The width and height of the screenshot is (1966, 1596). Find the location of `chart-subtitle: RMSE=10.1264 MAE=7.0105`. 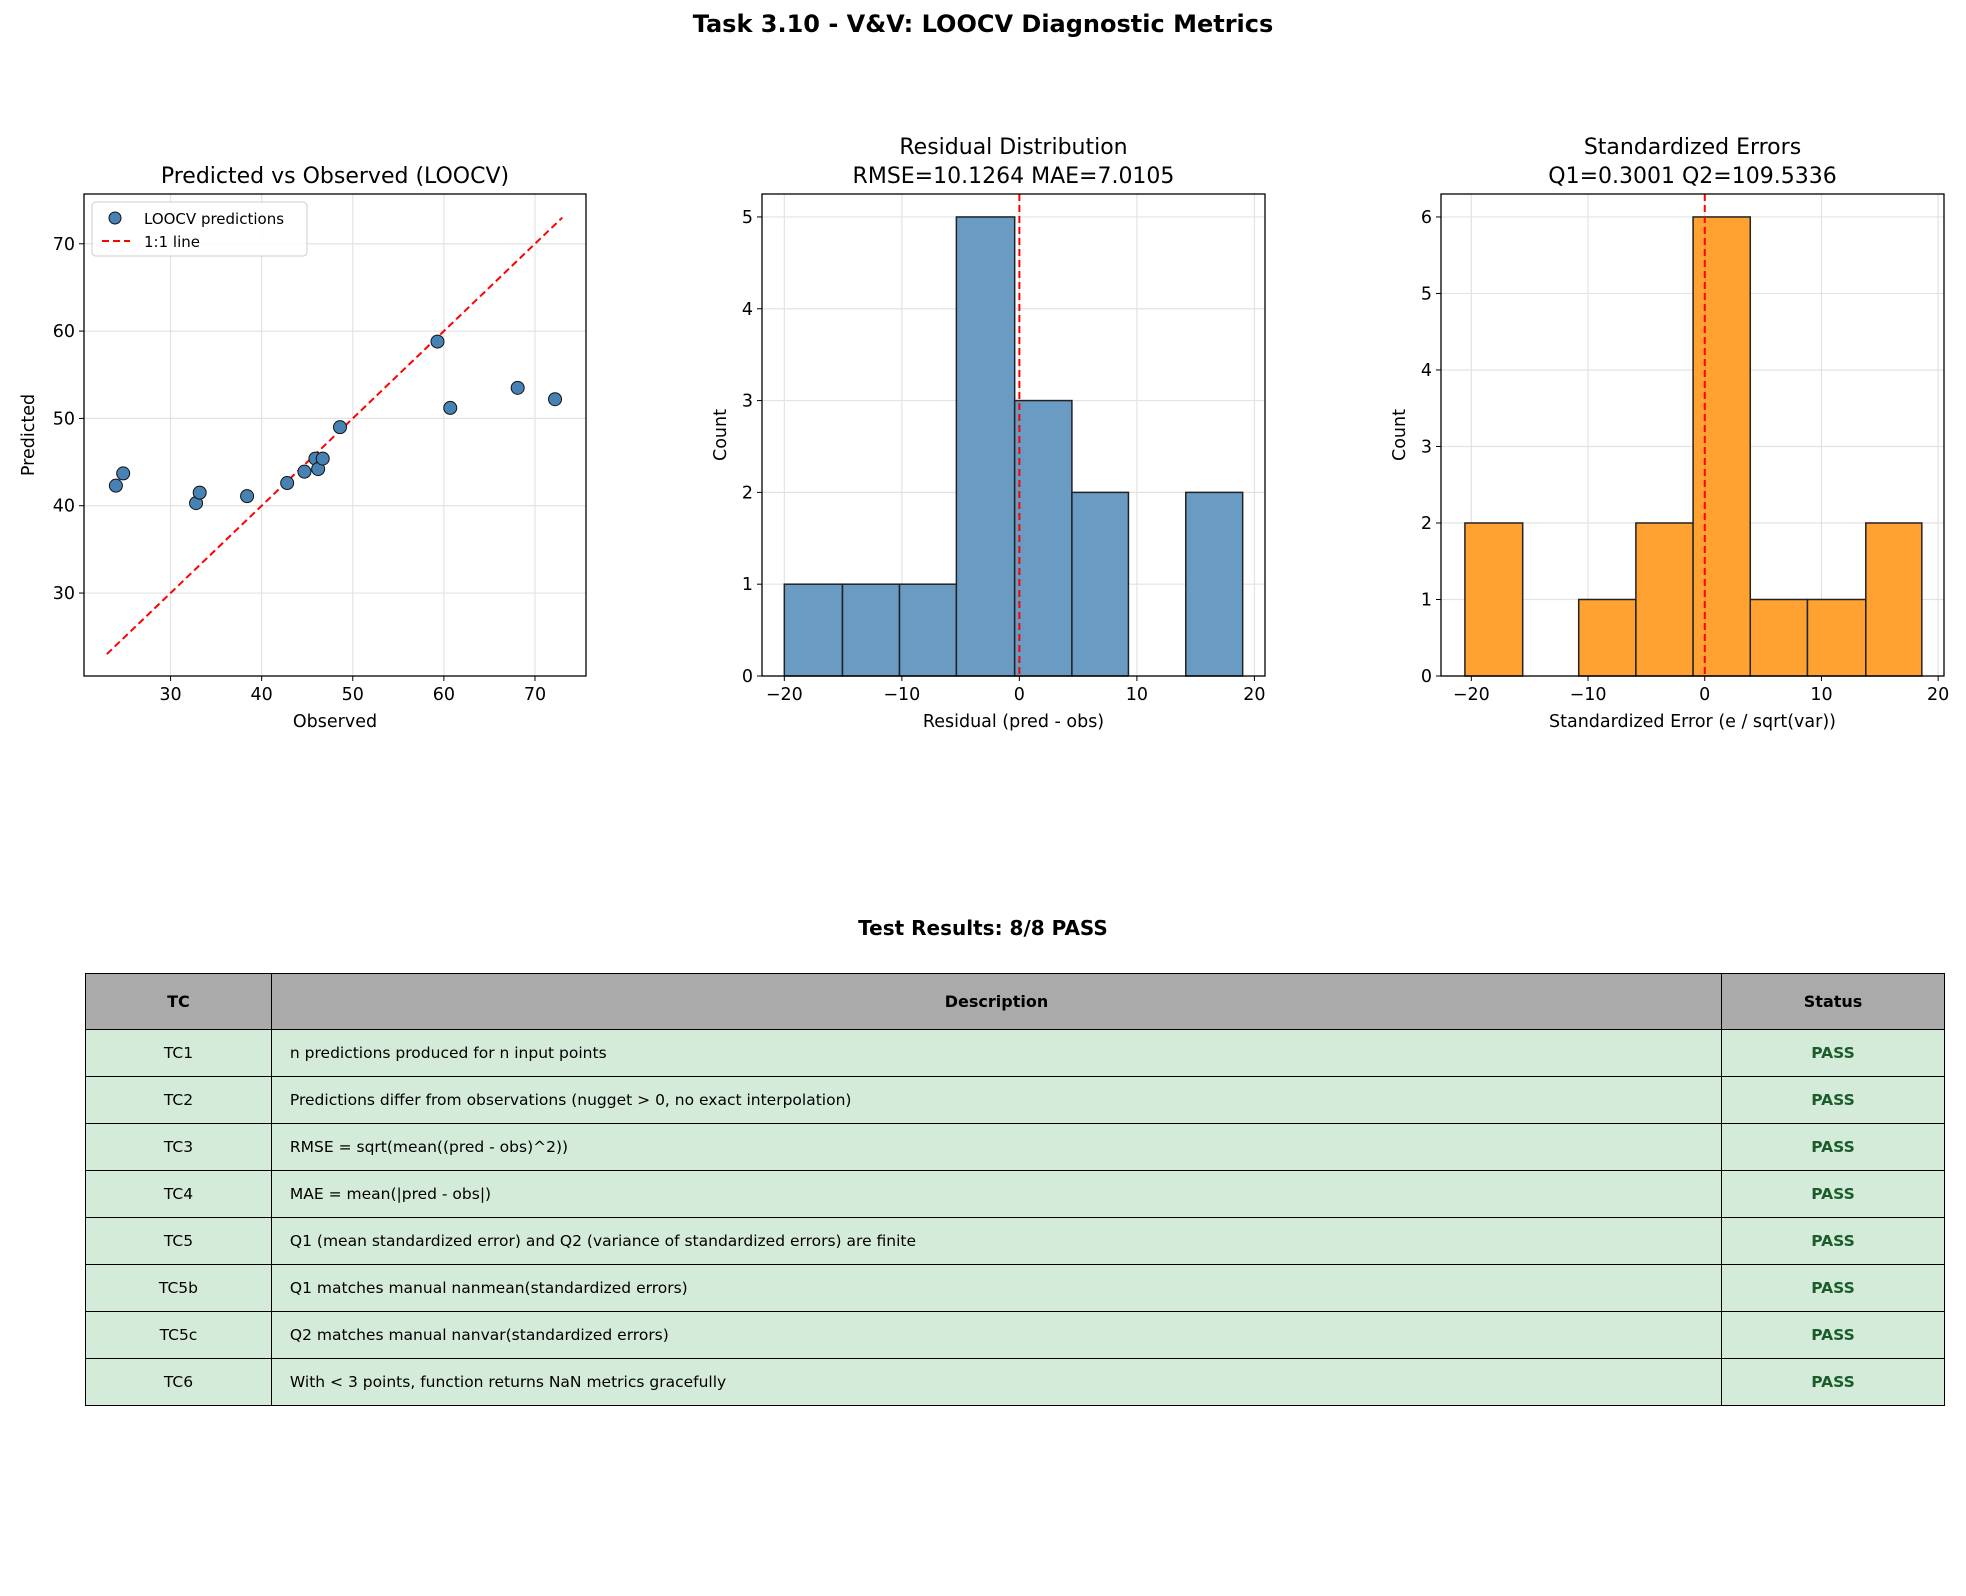

chart-subtitle: RMSE=10.1264 MAE=7.0105 is located at coordinates (1014, 176).